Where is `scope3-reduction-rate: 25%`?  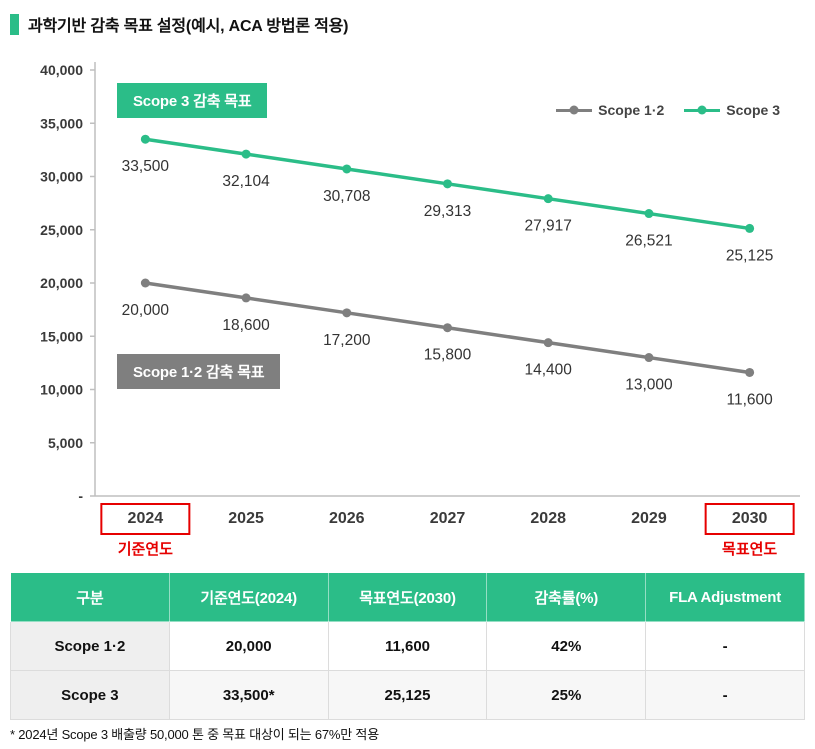 scope3-reduction-rate: 25% is located at coordinates (566, 695).